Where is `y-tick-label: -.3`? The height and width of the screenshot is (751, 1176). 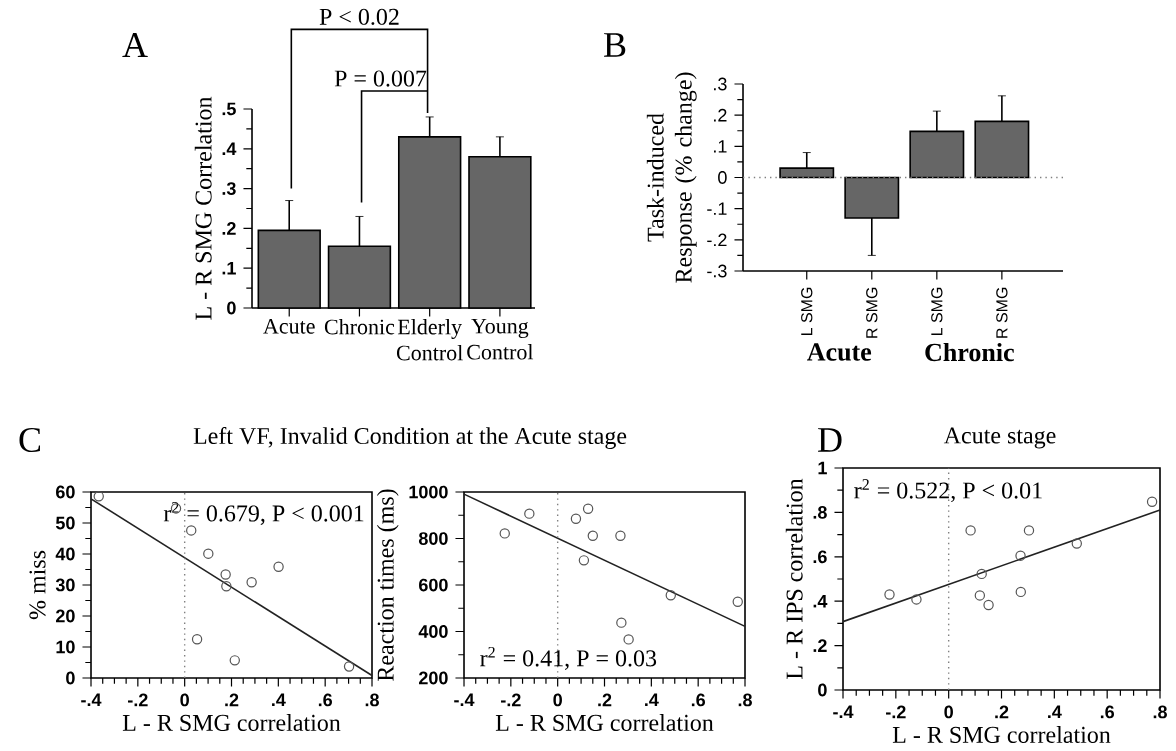
y-tick-label: -.3 is located at coordinates (717, 271).